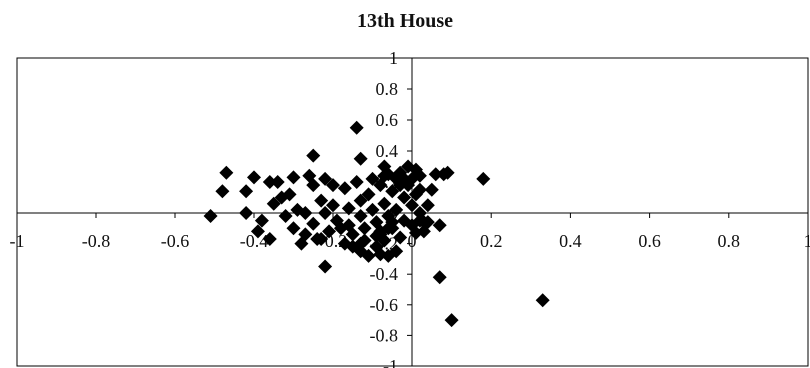 The width and height of the screenshot is (810, 368). What do you see at coordinates (384, 274) in the screenshot?
I see `y-tick-label: -0.4` at bounding box center [384, 274].